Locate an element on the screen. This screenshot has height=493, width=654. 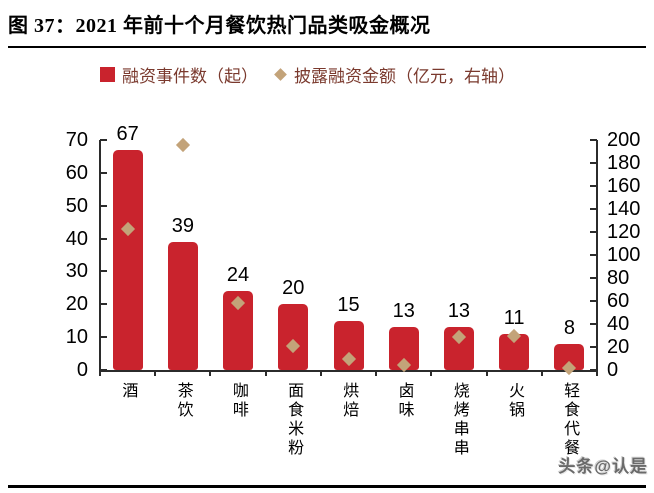
bar-value-label: 39 is located at coordinates (182, 225).